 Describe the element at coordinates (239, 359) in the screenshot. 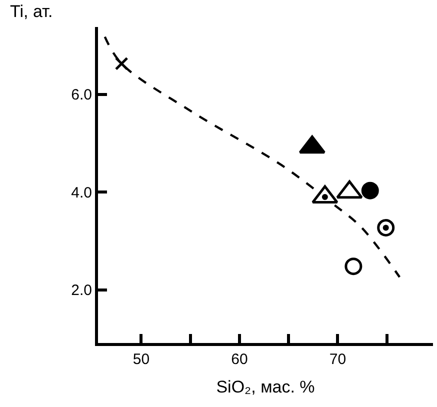

I see `x-tick-label: 60` at that location.